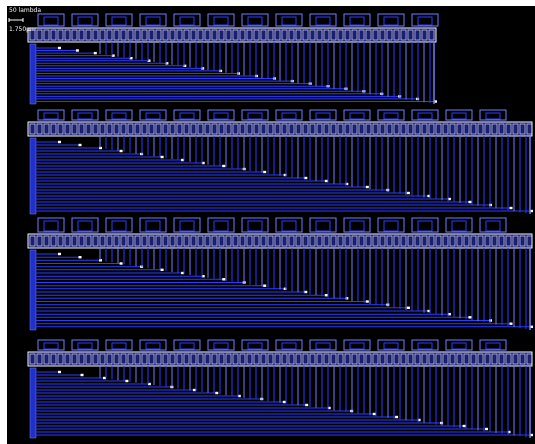 The width and height of the screenshot is (535, 444). Describe the element at coordinates (25, 10) in the screenshot. I see `scale-primary-label: 50 lambda` at that location.